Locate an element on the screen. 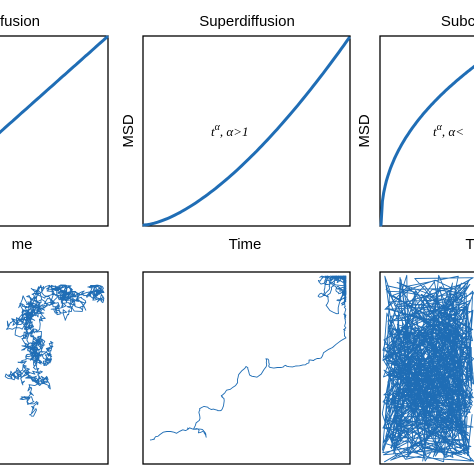 This screenshot has height=474, width=474. random-walk-normal is located at coordinates (54, 350).